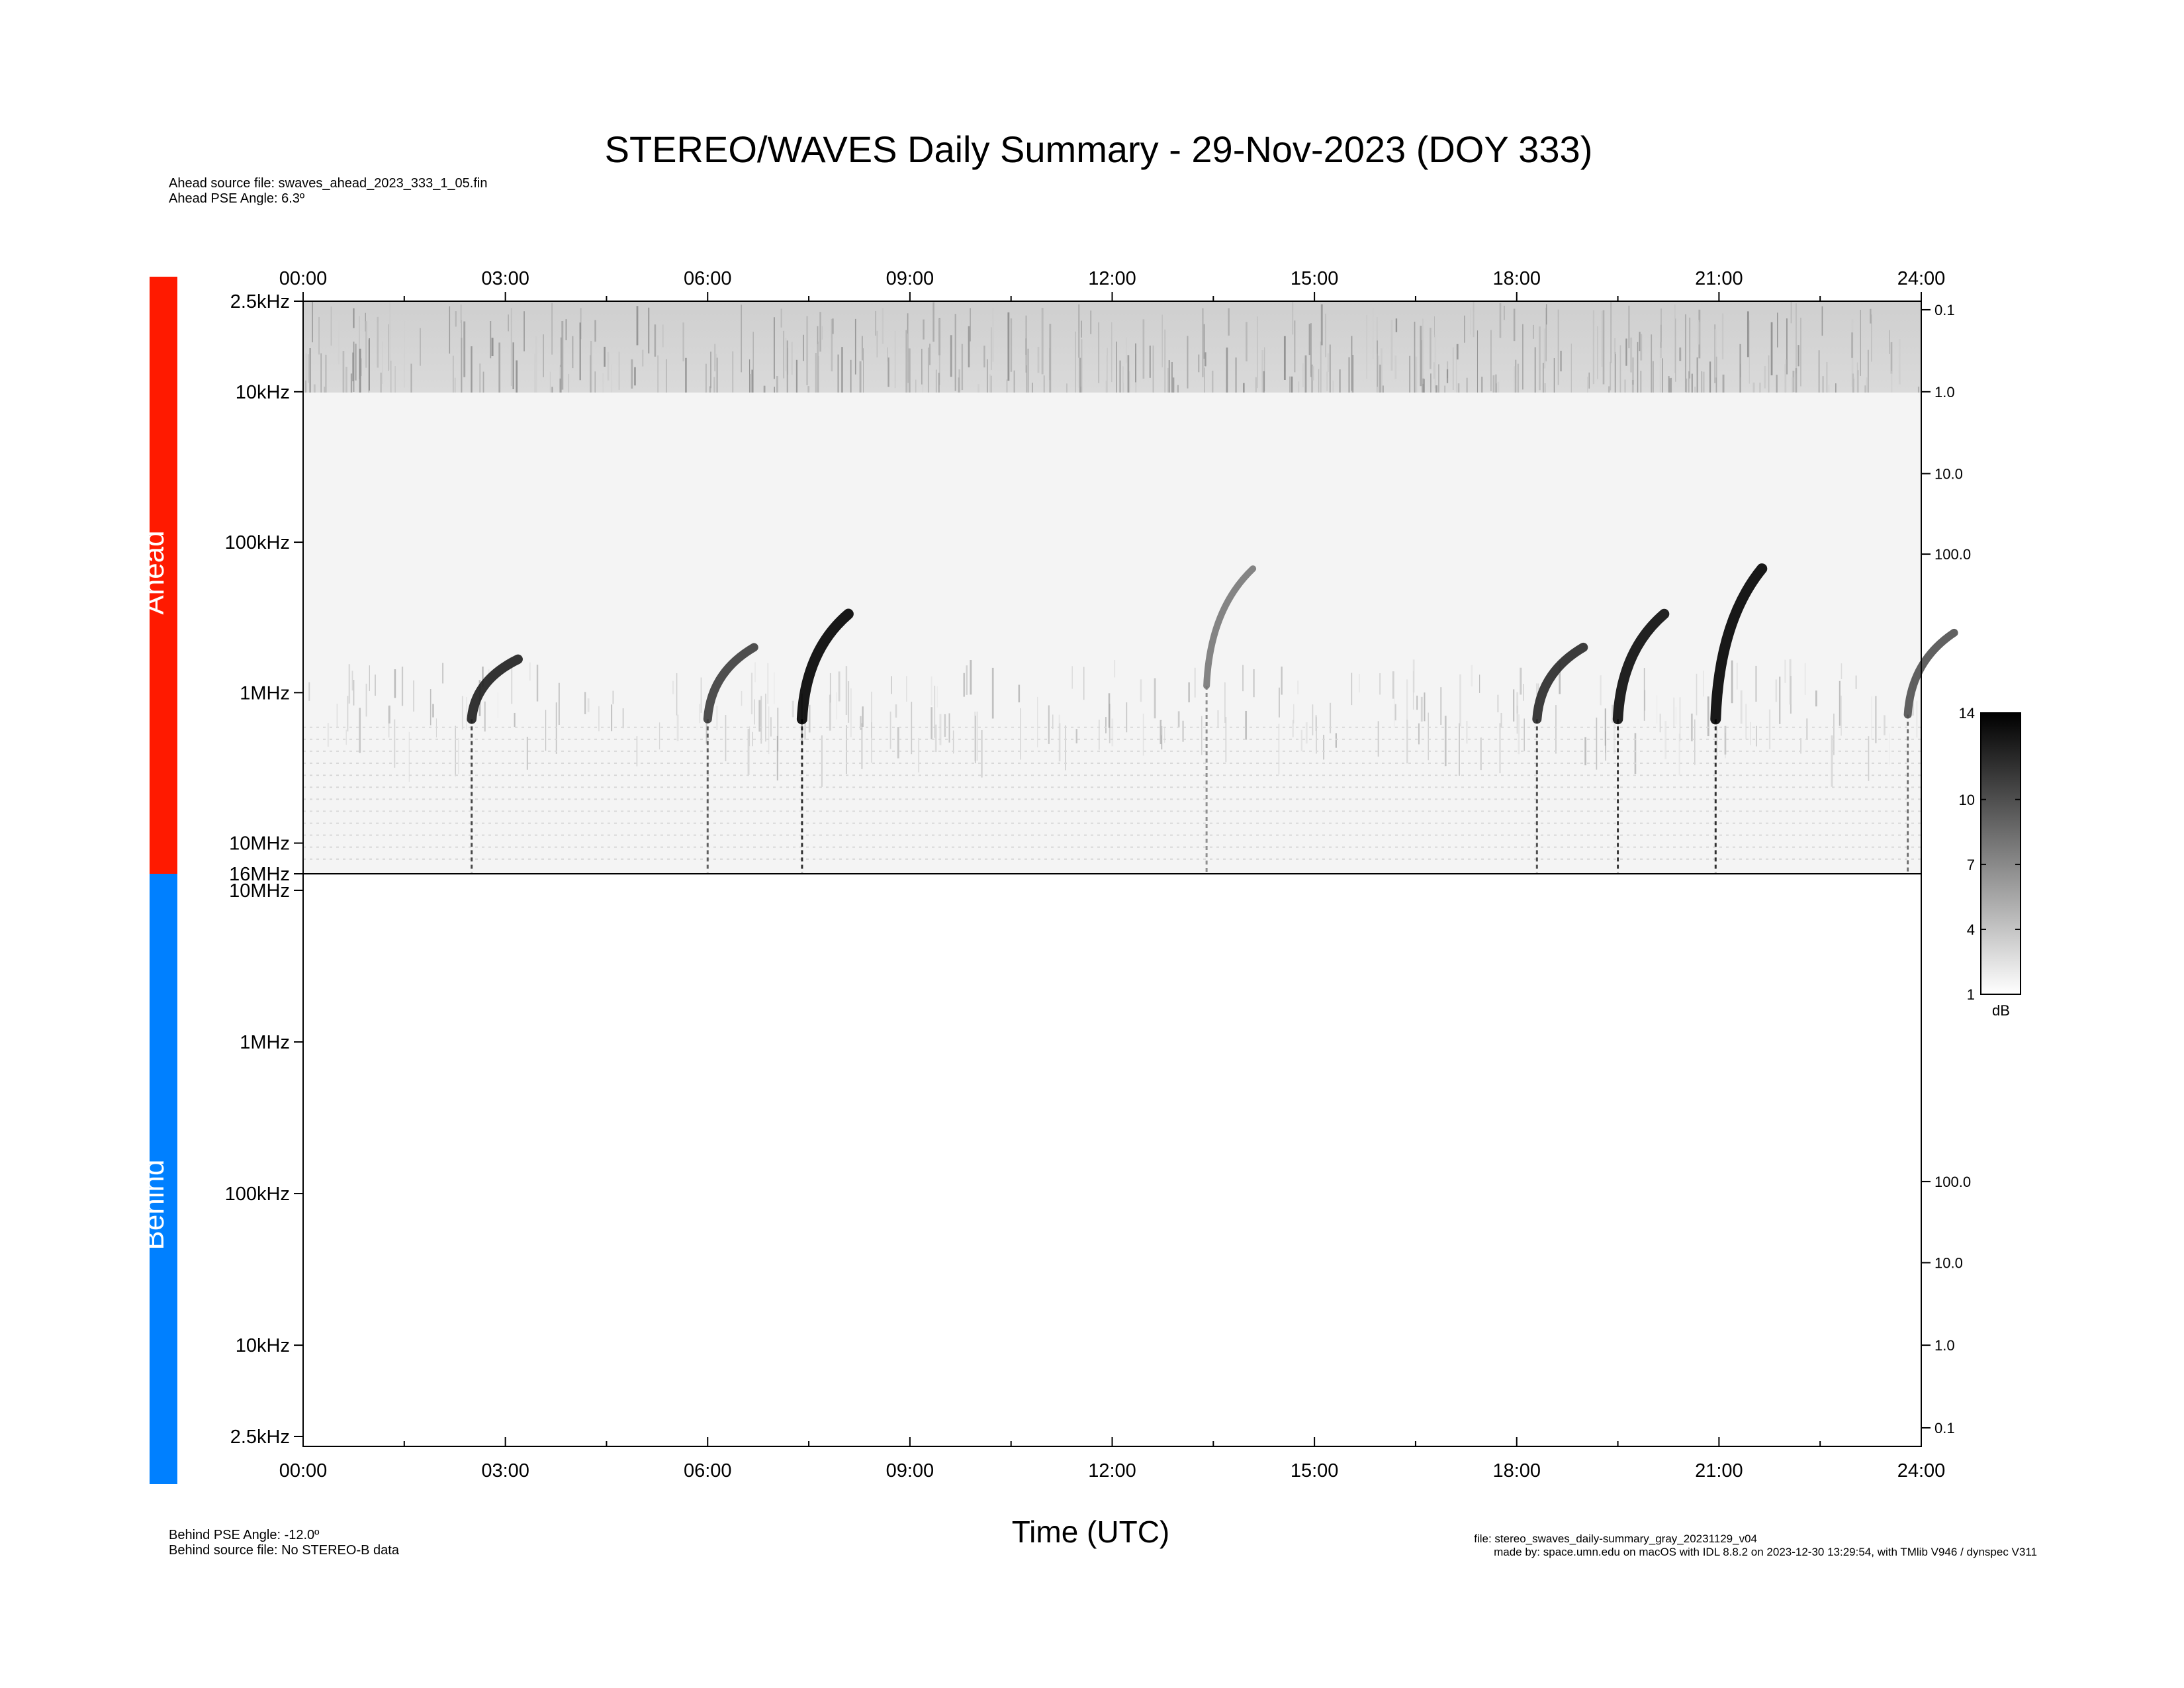  Describe the element at coordinates (154, 572) in the screenshot. I see `ahead-side-label: Ahead` at that location.